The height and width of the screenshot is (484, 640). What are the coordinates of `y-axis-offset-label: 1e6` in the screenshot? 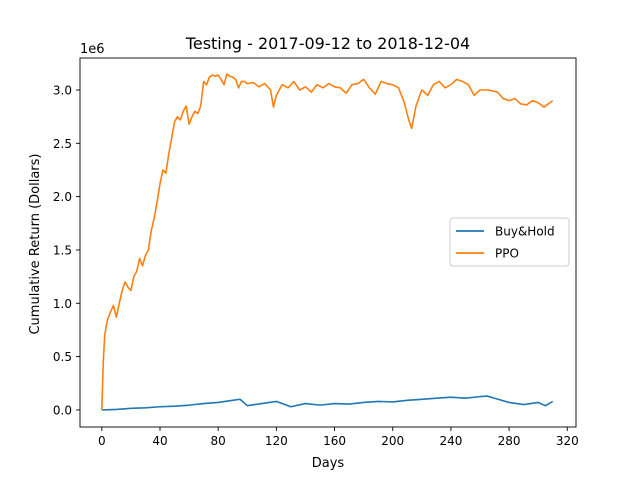 It's located at (92, 49).